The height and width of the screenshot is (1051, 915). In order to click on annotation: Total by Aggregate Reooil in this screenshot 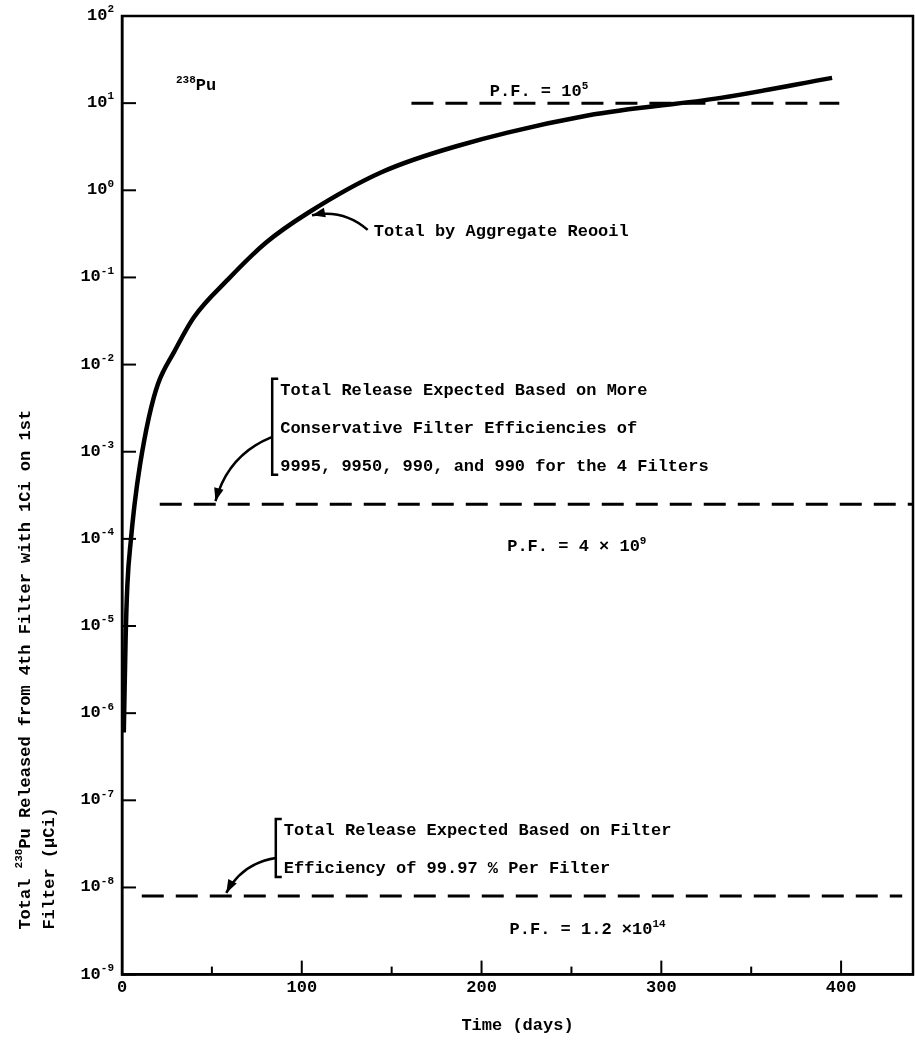, I will do `click(501, 231)`.